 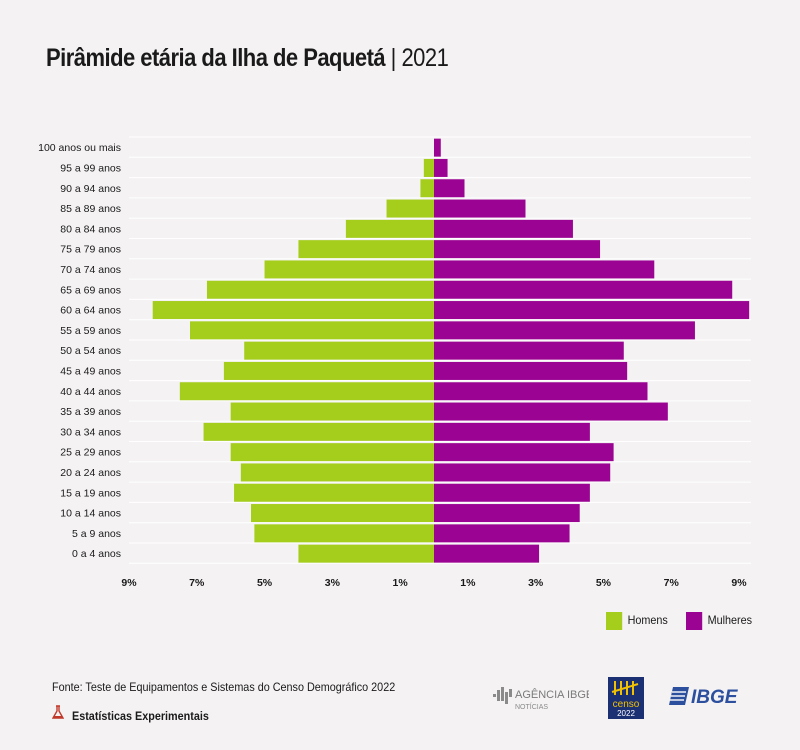 I want to click on age-group-label: 85 a 89 anos, so click(x=90, y=209).